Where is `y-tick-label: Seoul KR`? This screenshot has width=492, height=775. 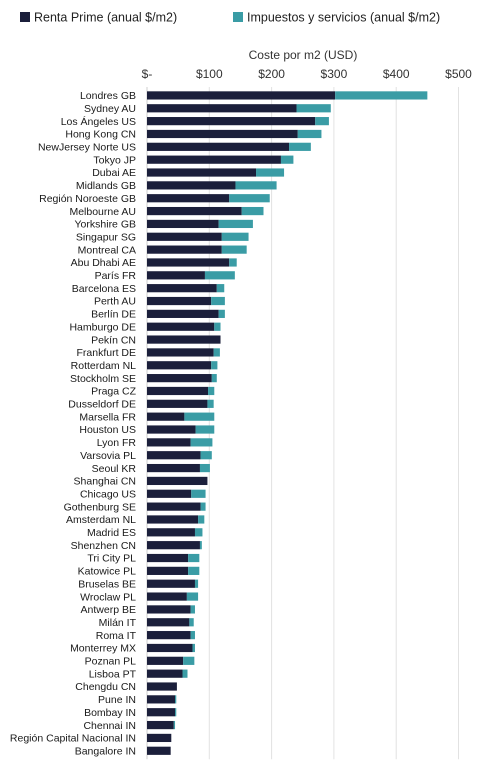
y-tick-label: Seoul KR is located at coordinates (114, 469).